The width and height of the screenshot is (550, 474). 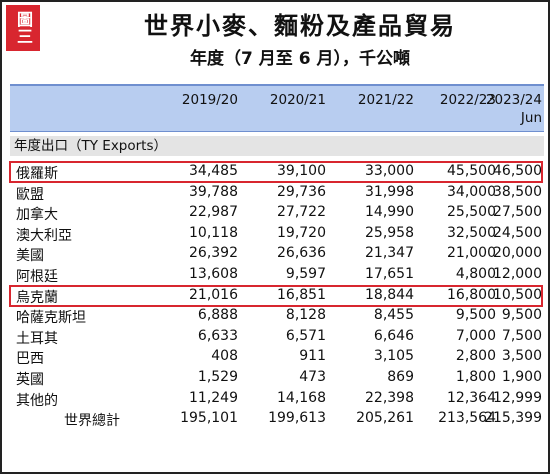 What do you see at coordinates (389, 253) in the screenshot?
I see `table-cell: 21,347` at bounding box center [389, 253].